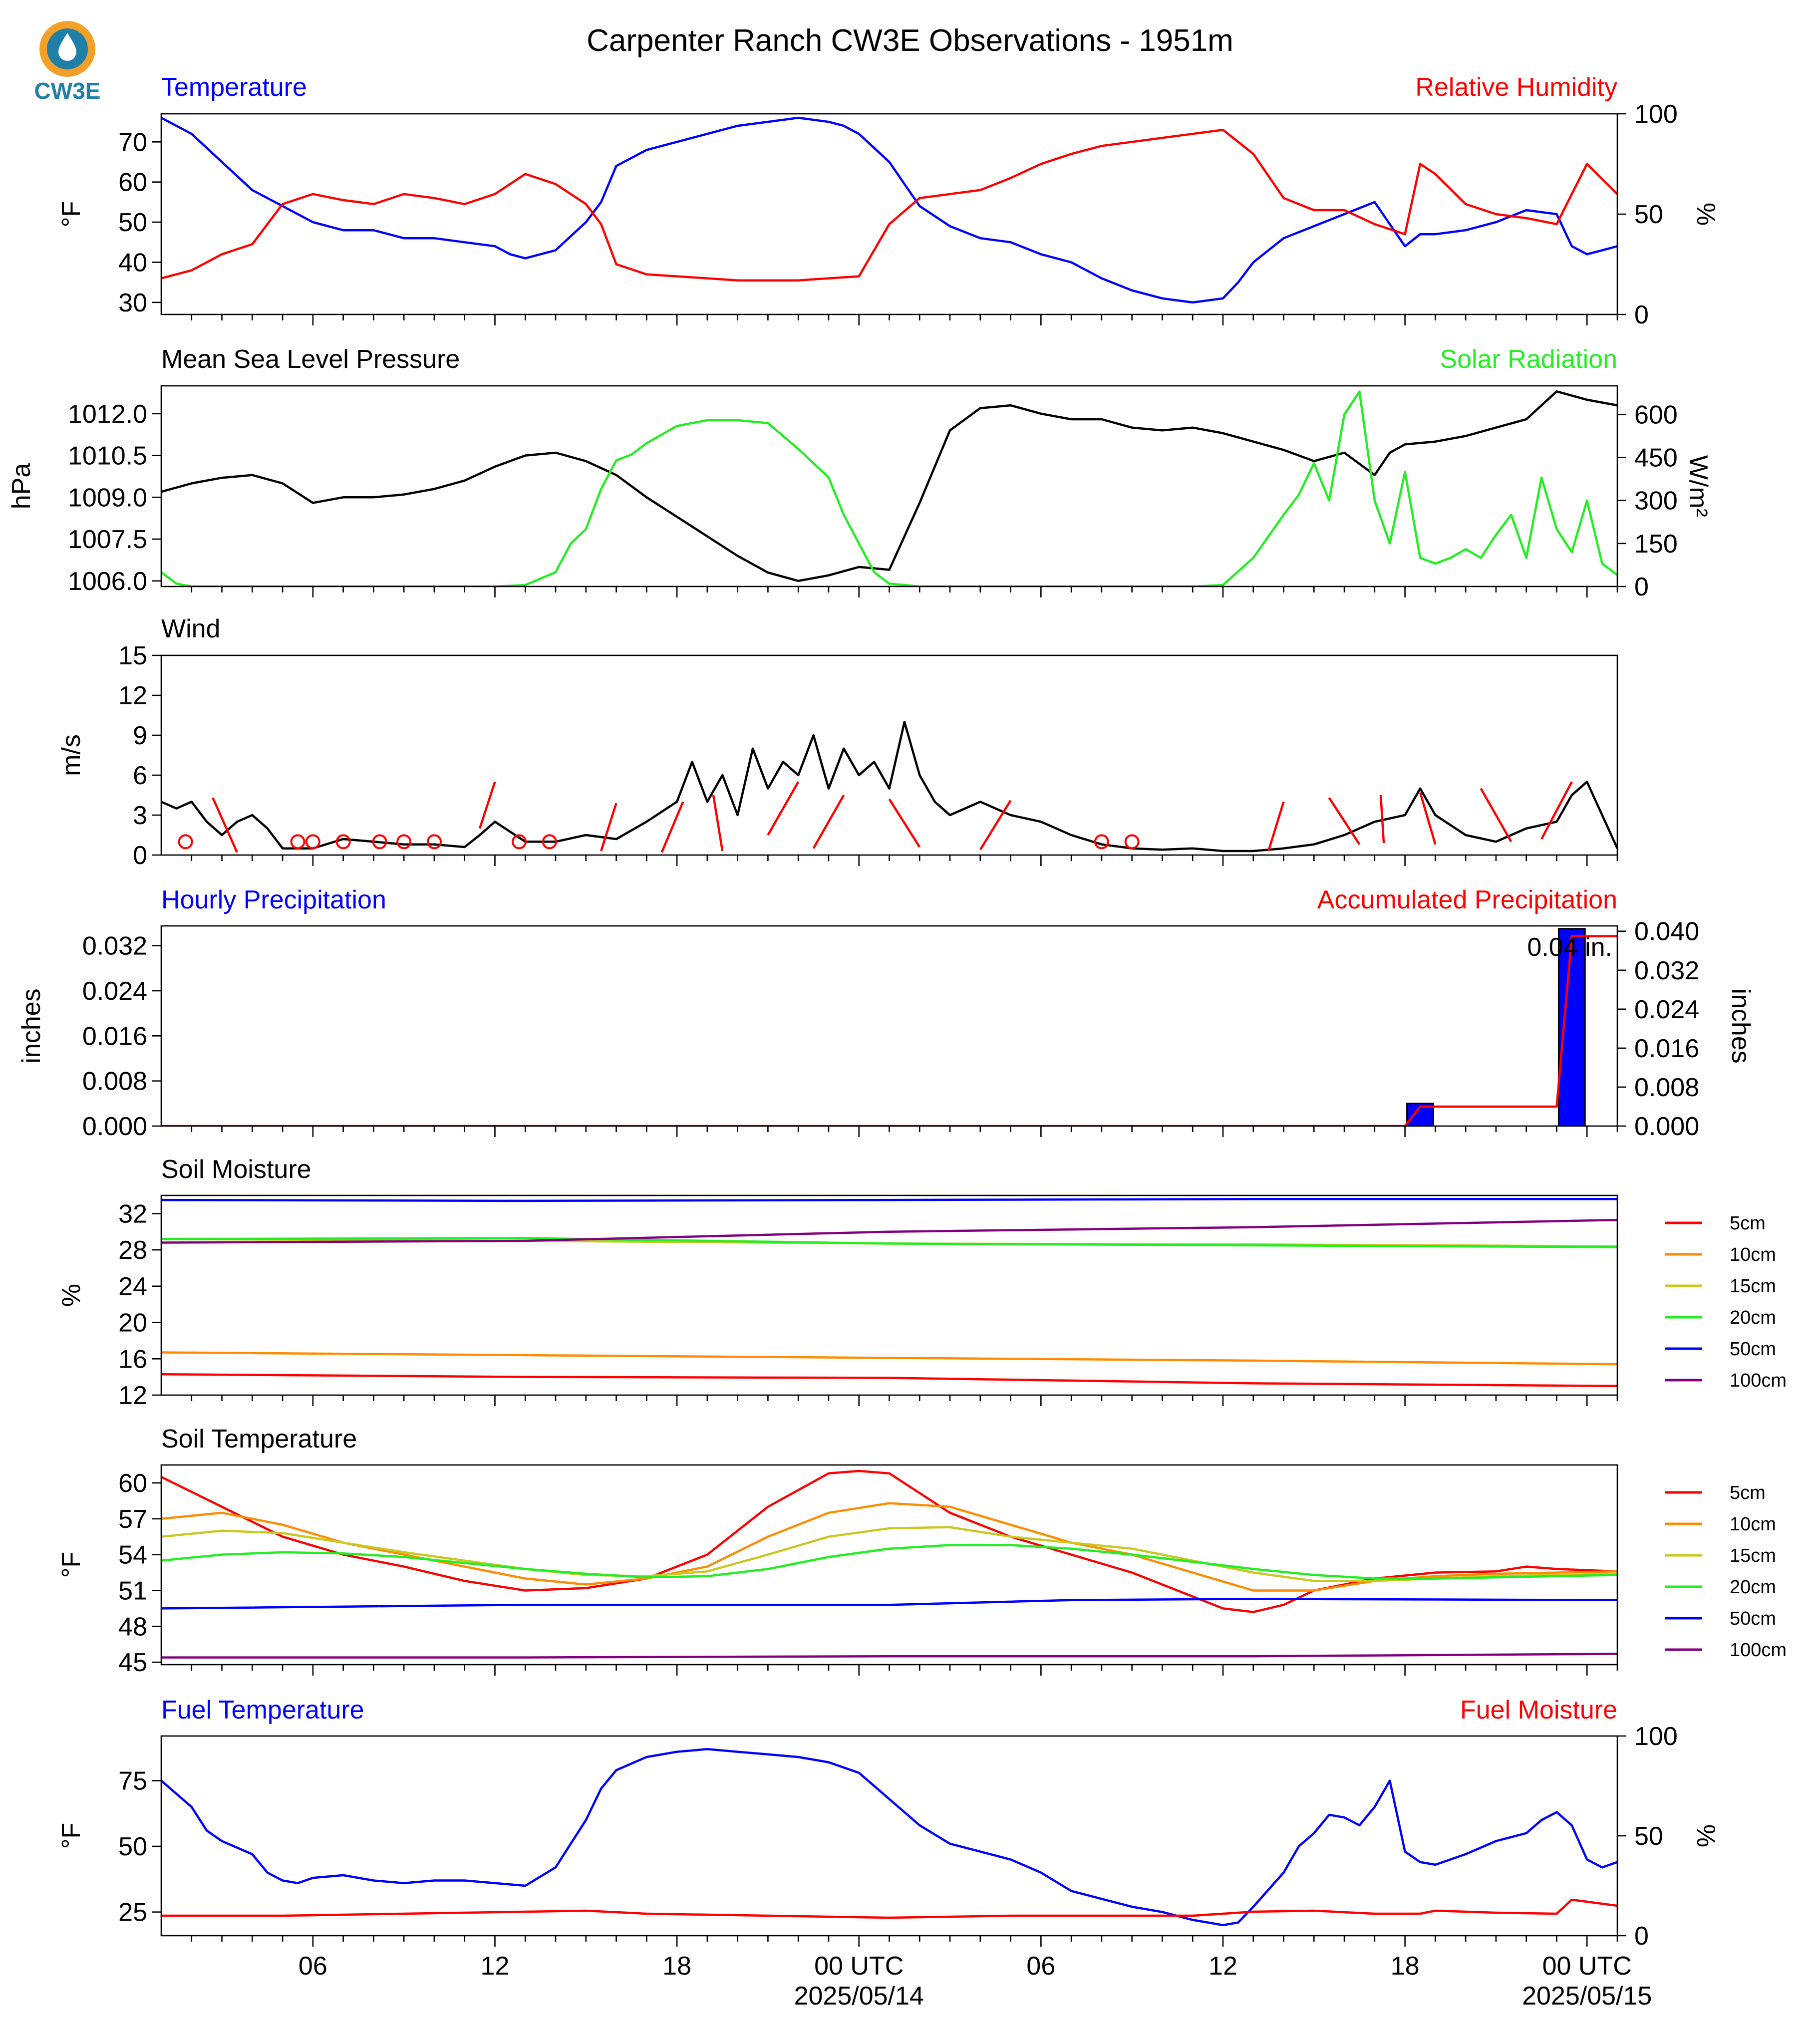 This screenshot has width=1820, height=2028. Describe the element at coordinates (889, 205) in the screenshot. I see `relative-humidity-line` at that location.